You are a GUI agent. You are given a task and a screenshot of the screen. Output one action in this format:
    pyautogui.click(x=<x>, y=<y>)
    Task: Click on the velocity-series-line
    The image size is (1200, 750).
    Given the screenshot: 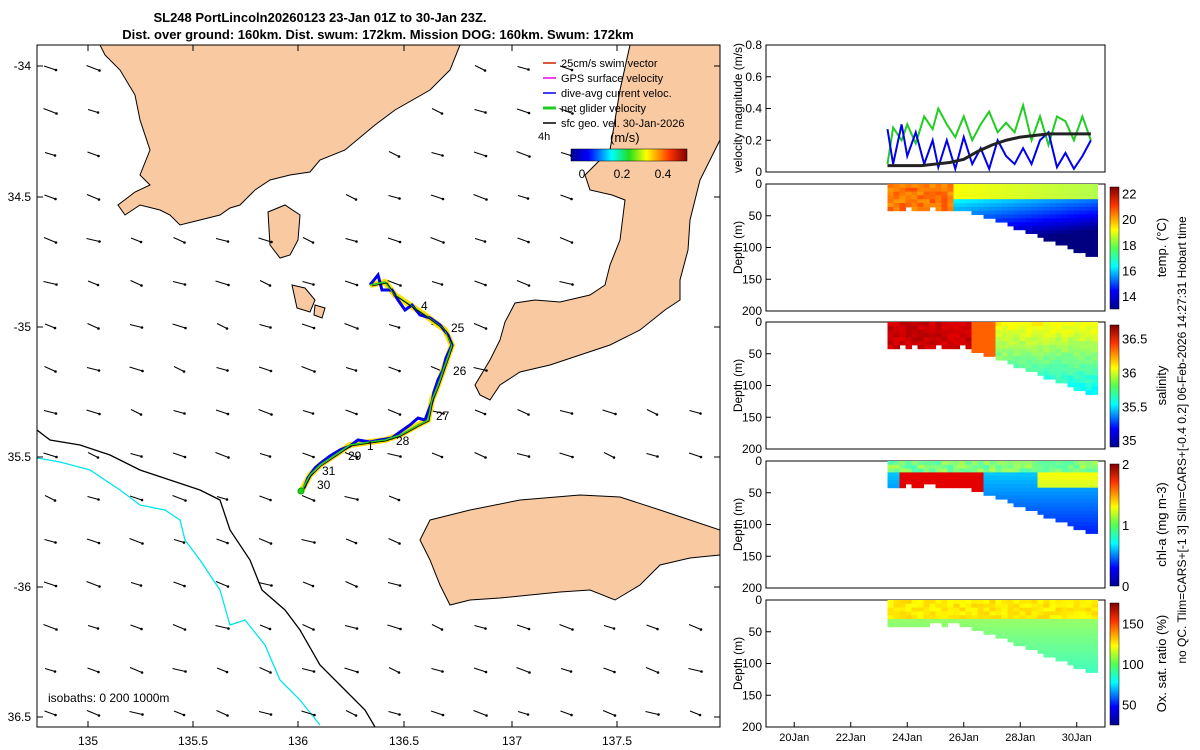 What is the action you would take?
    pyautogui.click(x=989, y=148)
    